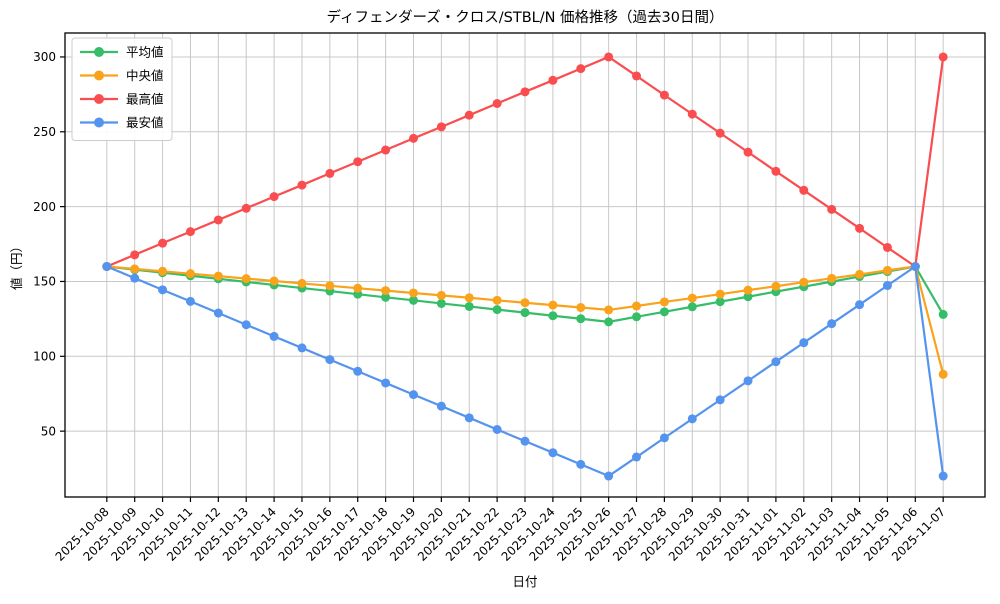 This screenshot has height=604, width=1000. What do you see at coordinates (99, 75) in the screenshot?
I see `legend-median-marker-icon` at bounding box center [99, 75].